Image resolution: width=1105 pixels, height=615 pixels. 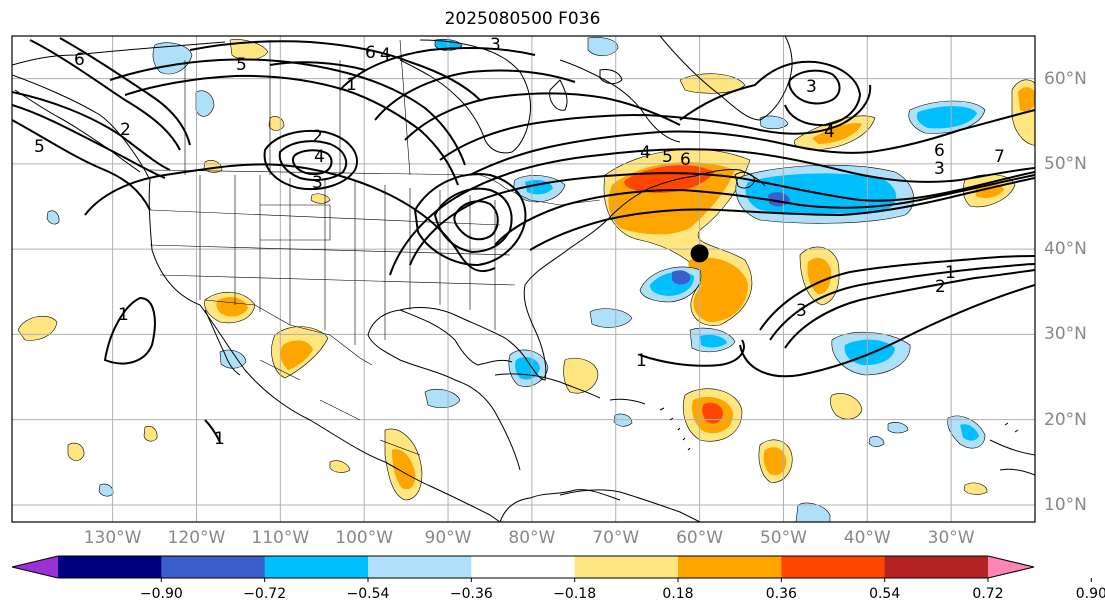 I want to click on contour-label: 4, so click(x=385, y=55).